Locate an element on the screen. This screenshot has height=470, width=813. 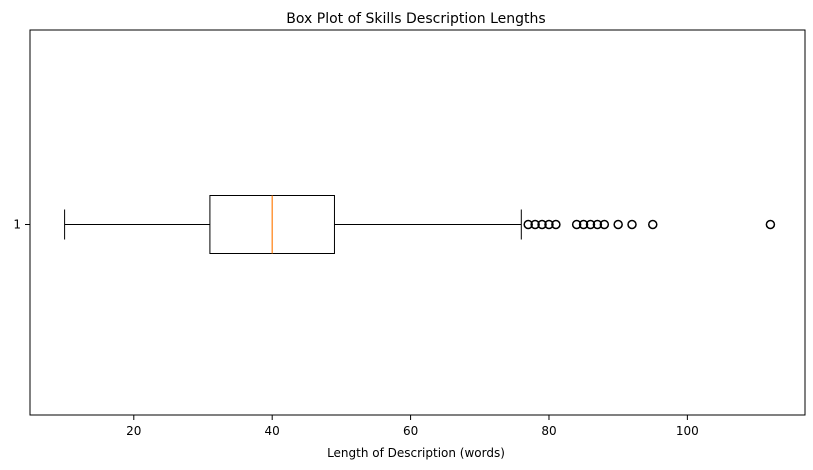
outlier-group is located at coordinates (649, 224).